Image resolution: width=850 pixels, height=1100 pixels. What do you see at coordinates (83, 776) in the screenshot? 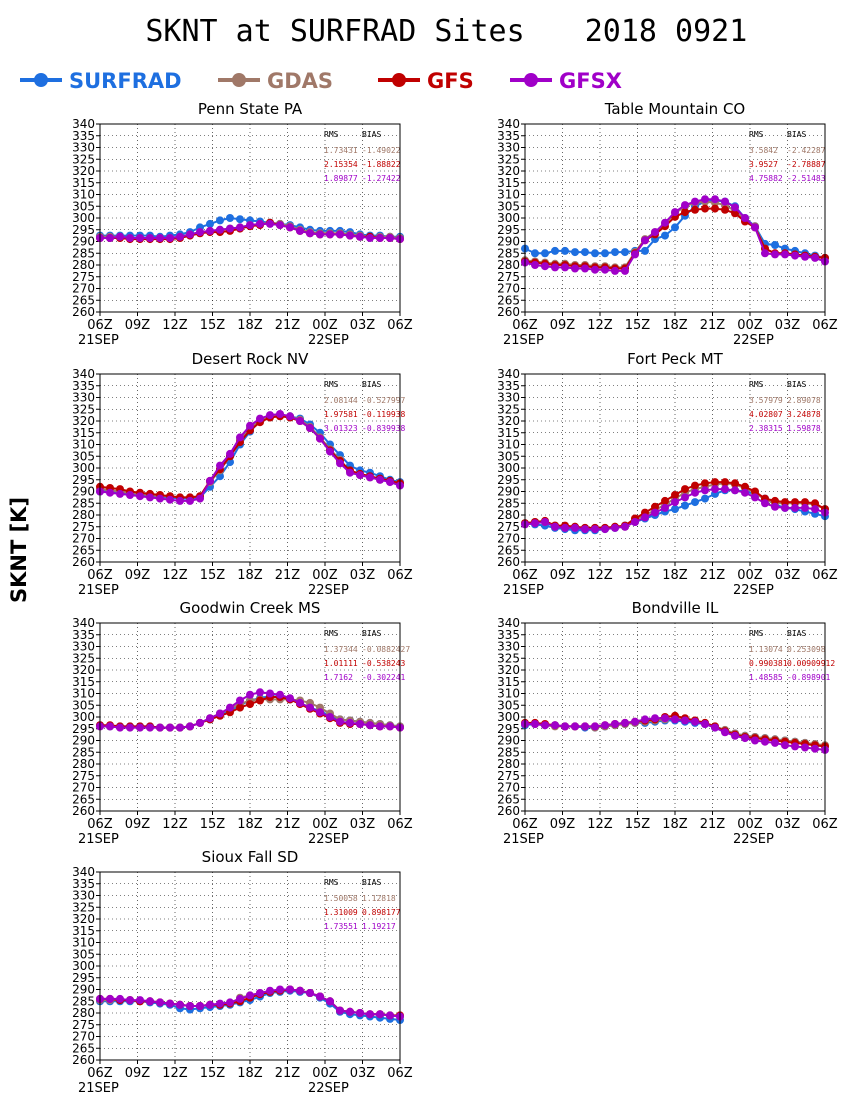
I see `y-tick-label: 275` at bounding box center [83, 776].